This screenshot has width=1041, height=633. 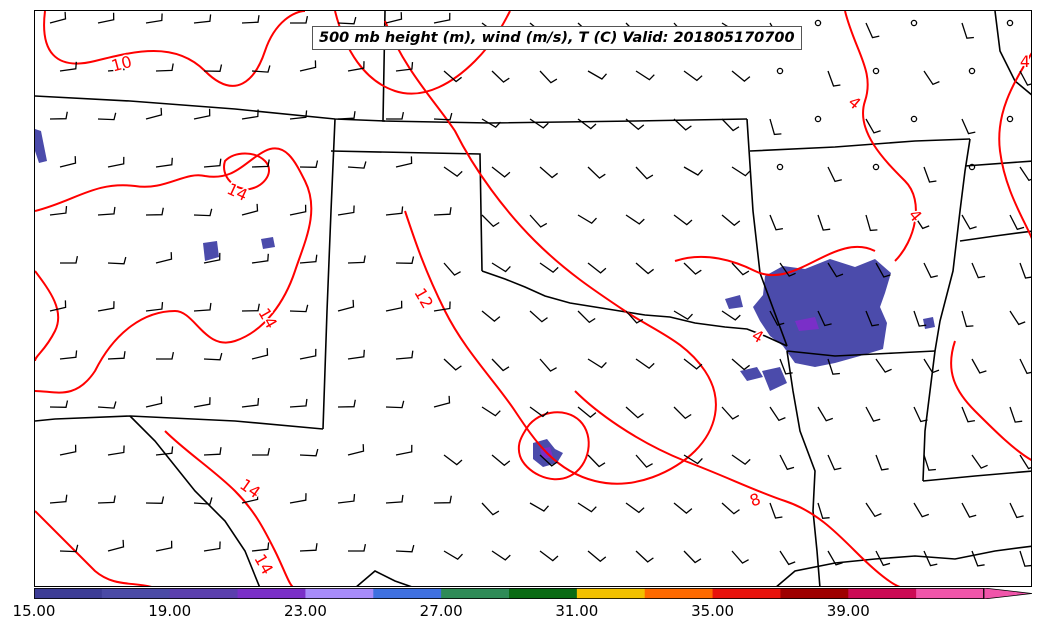 I want to click on border-ok-tx-panhandle, so click(x=406, y=211).